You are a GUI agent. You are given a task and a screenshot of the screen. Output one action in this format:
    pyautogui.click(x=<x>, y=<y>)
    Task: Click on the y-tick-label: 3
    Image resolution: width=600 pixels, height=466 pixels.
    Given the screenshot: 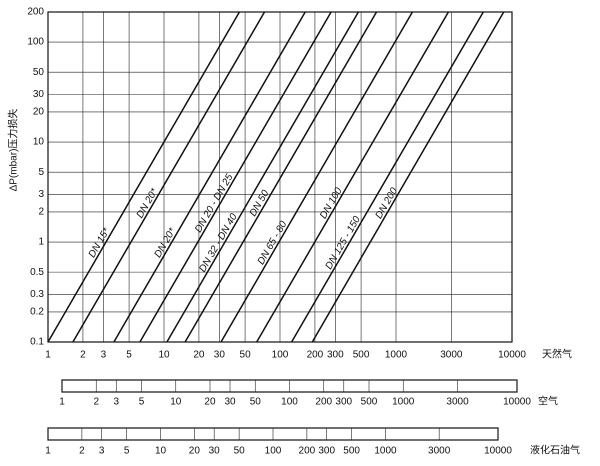 What is the action you would take?
    pyautogui.click(x=41, y=194)
    